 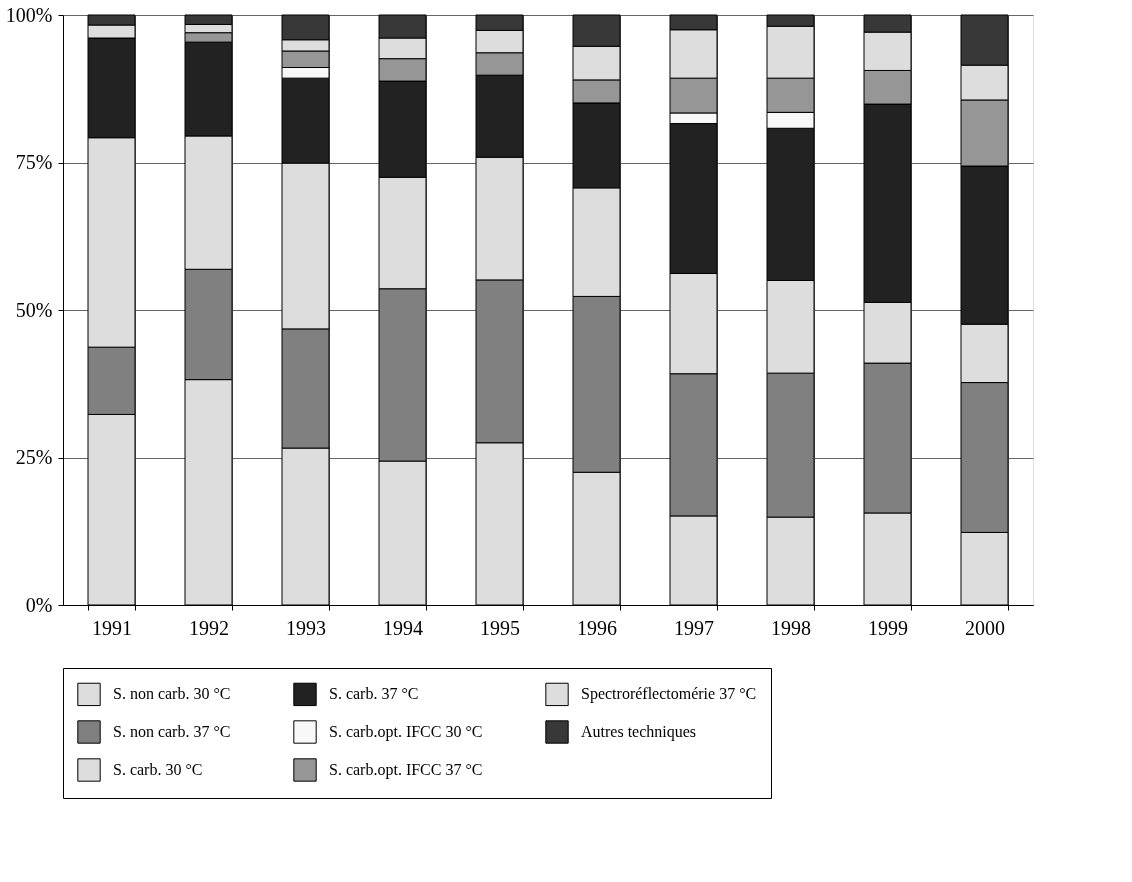 I want to click on legend-label: S. carb.opt. IFCC 37 °C, so click(x=406, y=770).